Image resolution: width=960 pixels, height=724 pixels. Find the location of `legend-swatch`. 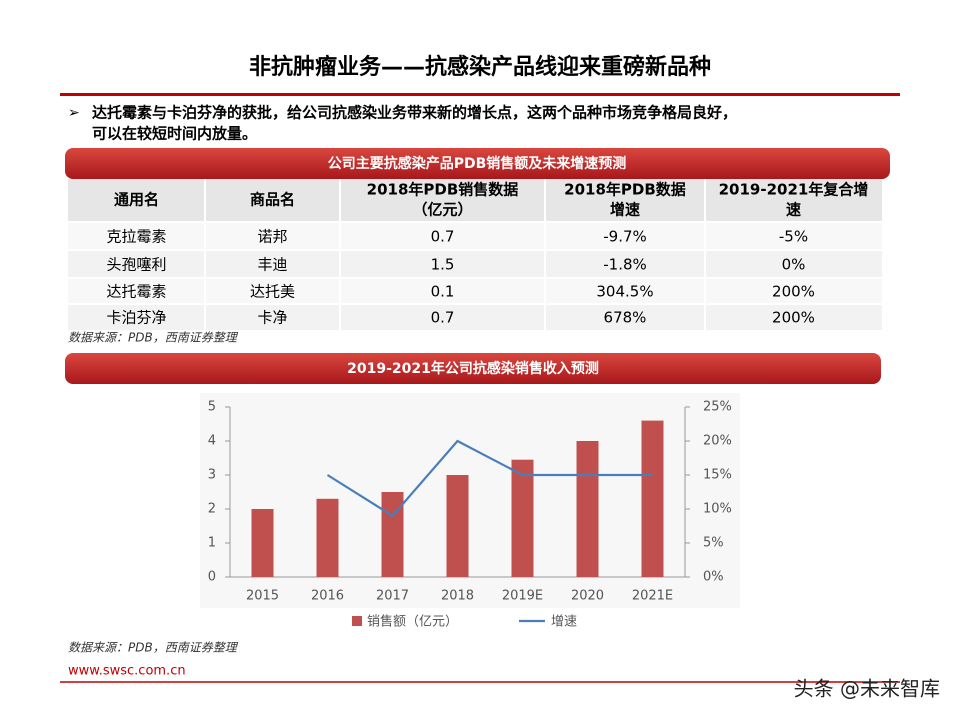

legend-swatch is located at coordinates (357, 621).